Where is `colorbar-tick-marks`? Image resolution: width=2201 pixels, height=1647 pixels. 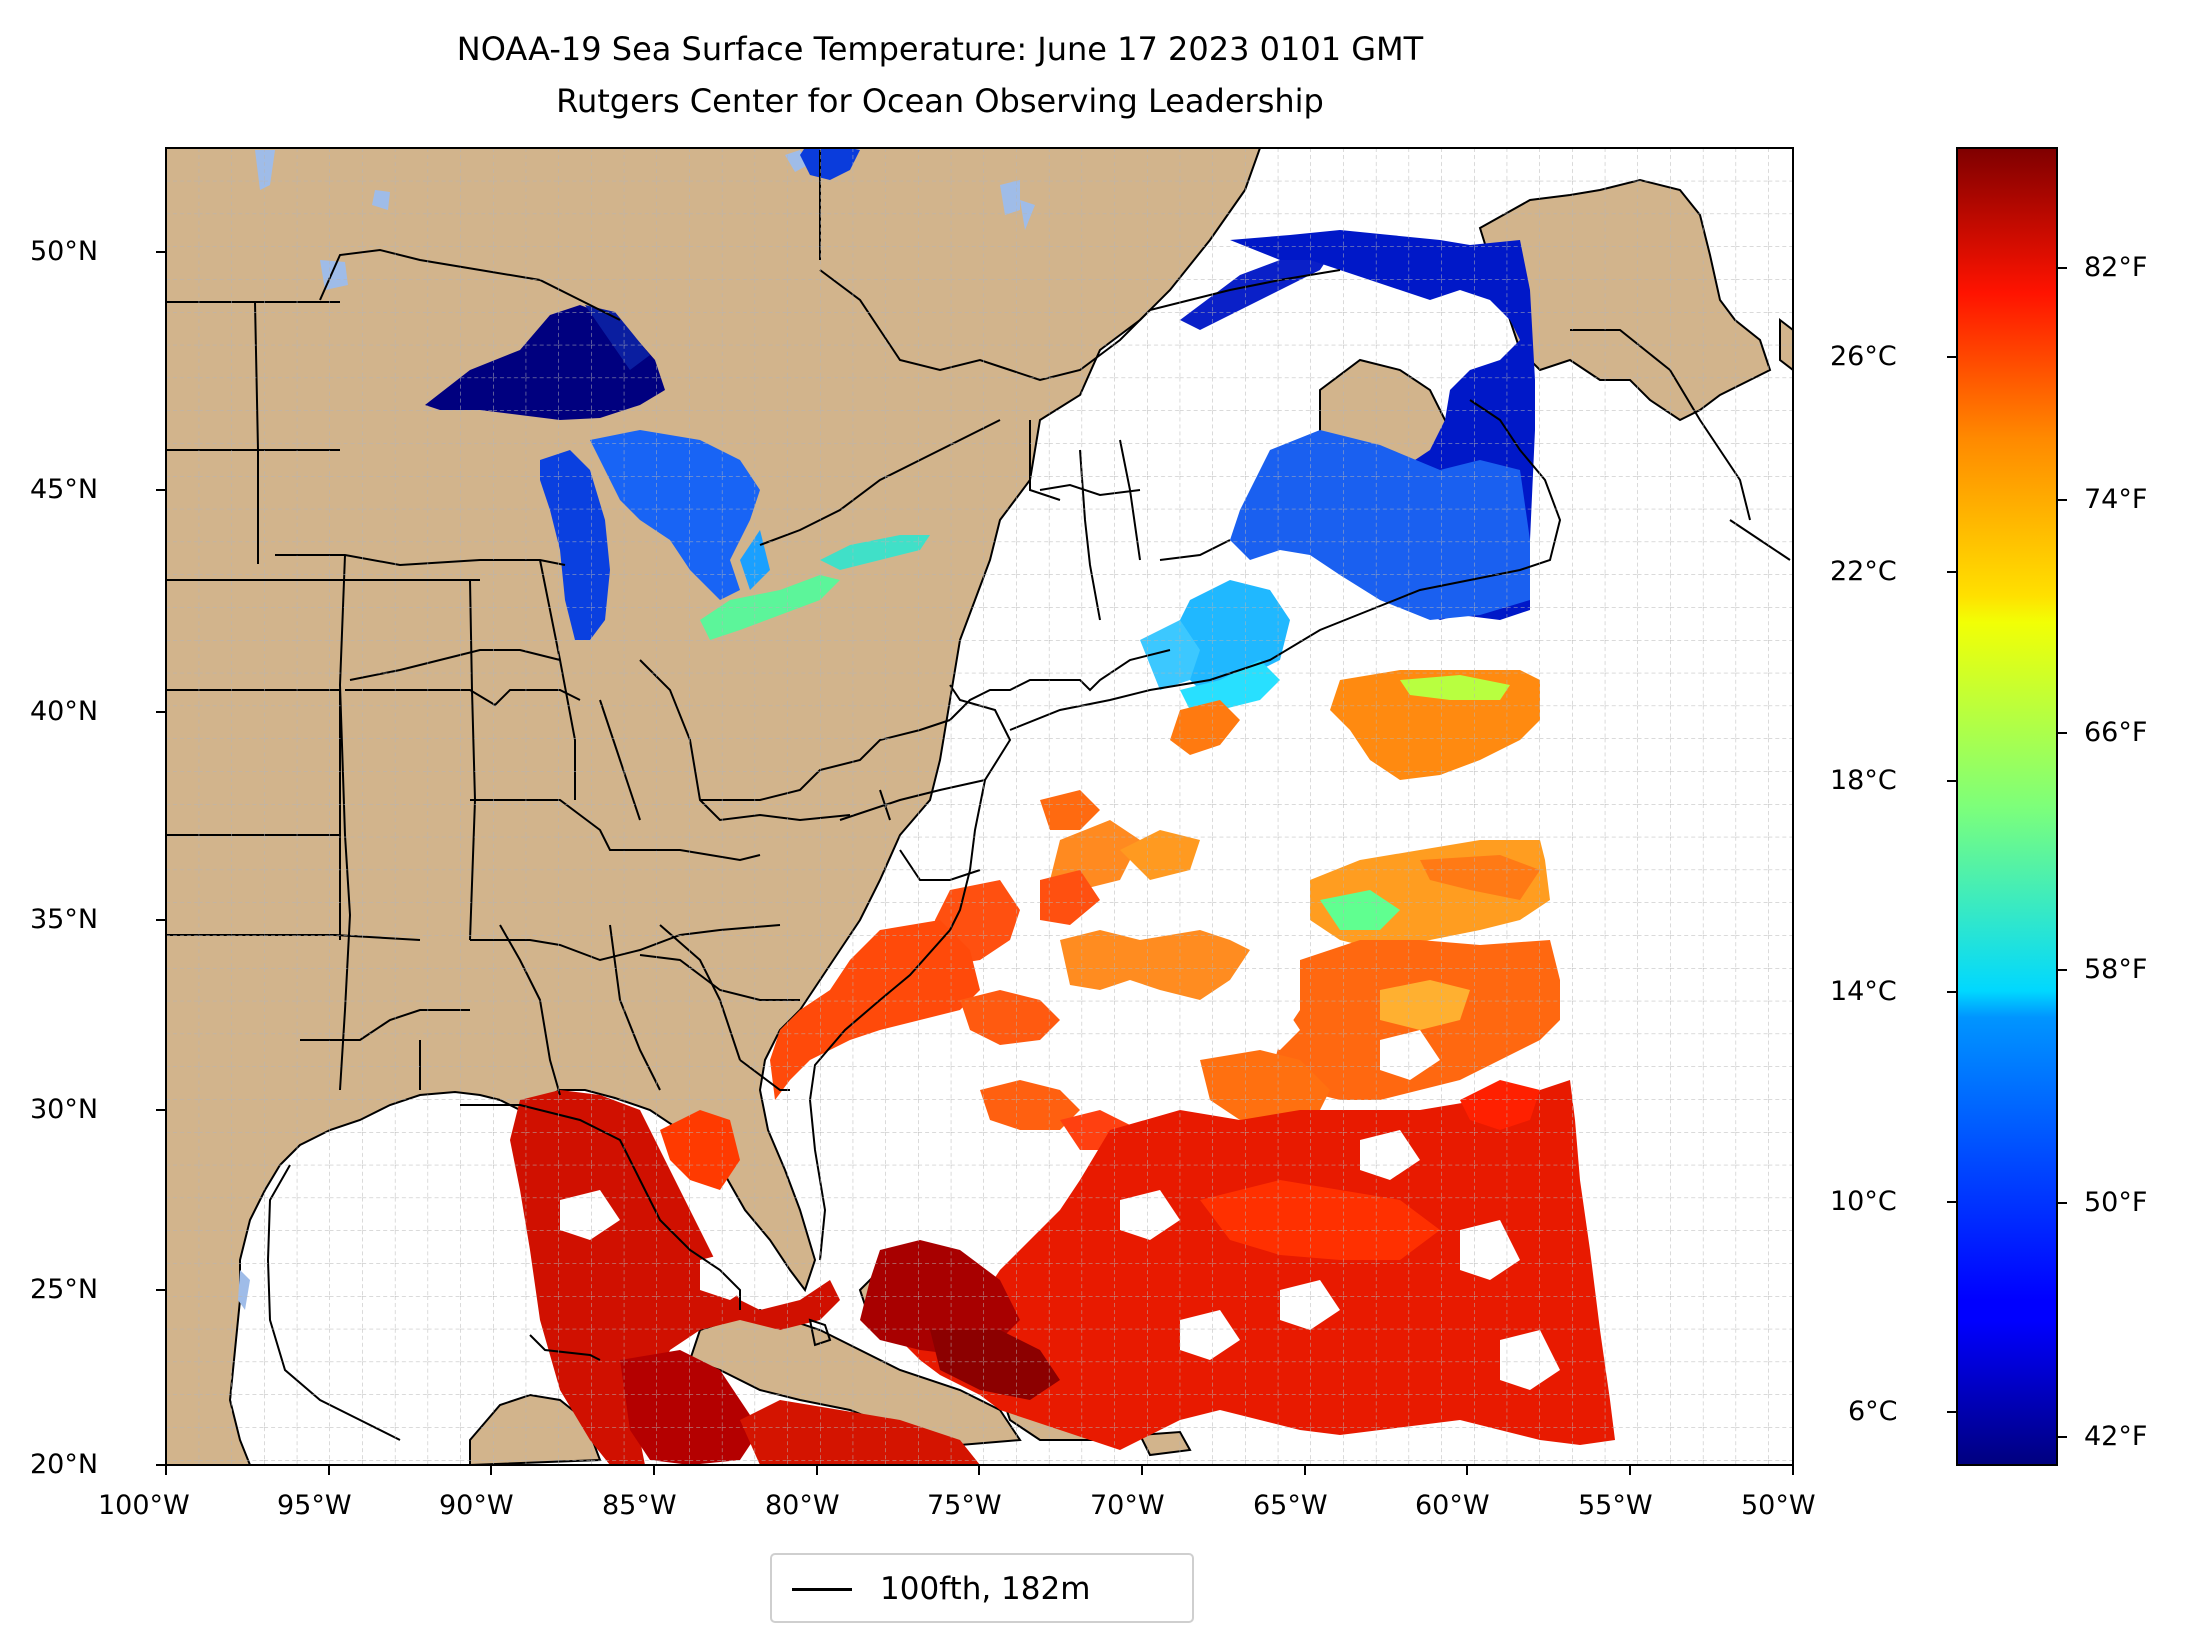
colorbar-tick-marks is located at coordinates (2007, 852).